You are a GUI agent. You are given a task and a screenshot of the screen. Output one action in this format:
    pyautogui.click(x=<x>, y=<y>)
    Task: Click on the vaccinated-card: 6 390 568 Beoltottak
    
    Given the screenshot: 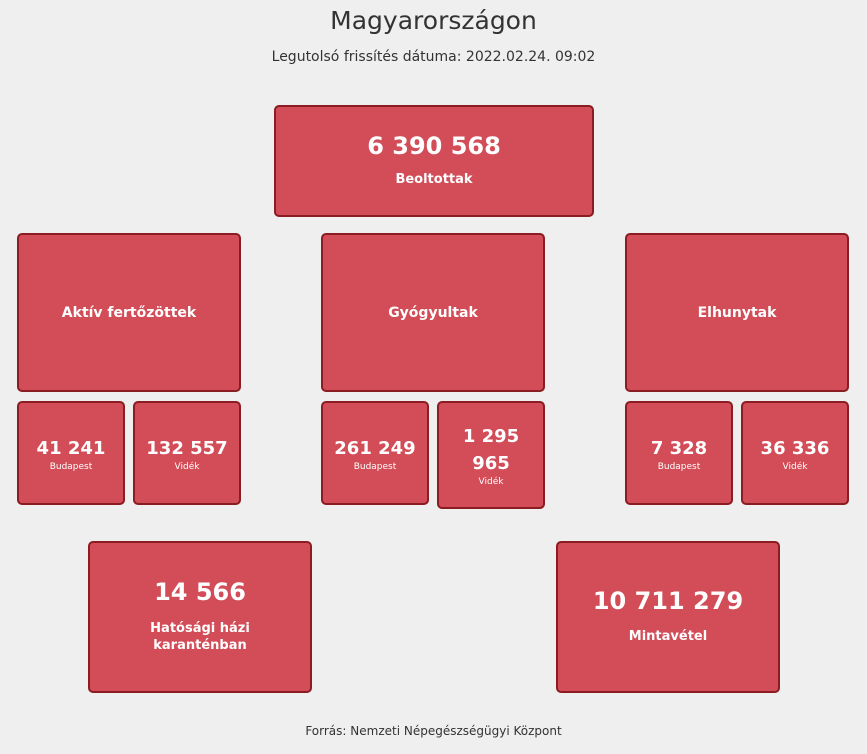 What is the action you would take?
    pyautogui.click(x=434, y=161)
    